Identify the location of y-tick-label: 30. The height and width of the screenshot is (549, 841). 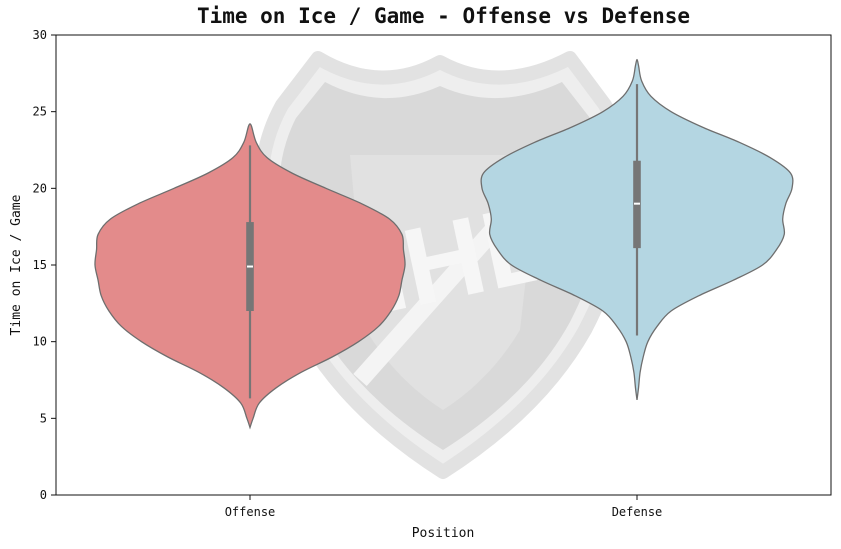
(40, 35).